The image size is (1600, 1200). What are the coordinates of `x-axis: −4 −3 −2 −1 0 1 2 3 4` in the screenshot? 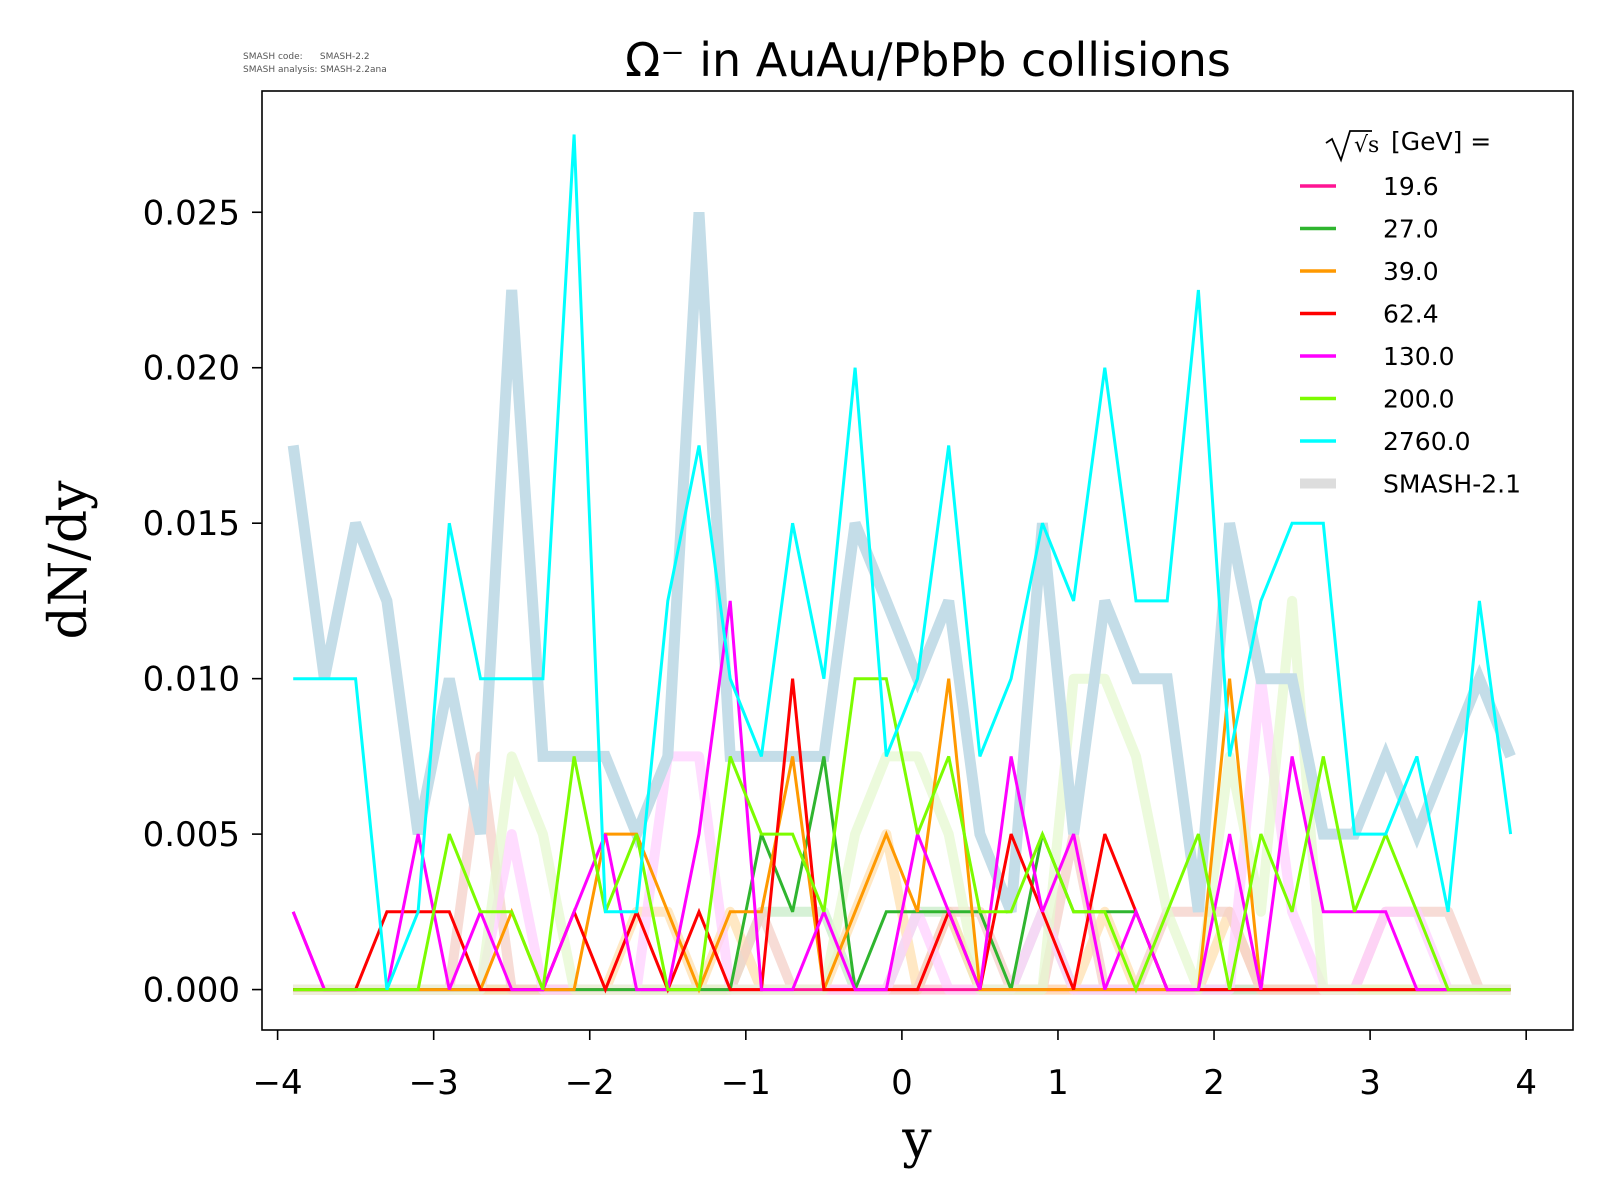 It's located at (895, 1066).